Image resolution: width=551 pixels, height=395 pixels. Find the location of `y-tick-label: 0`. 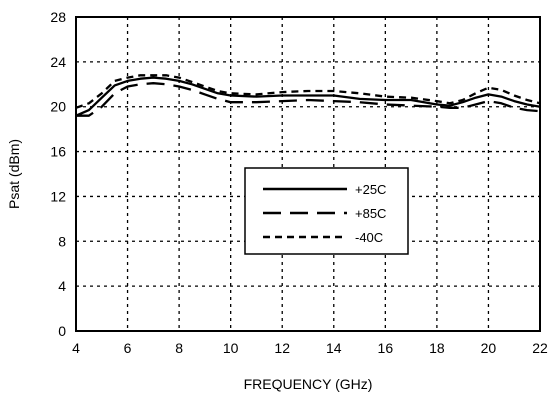

y-tick-label: 0 is located at coordinates (62, 331).